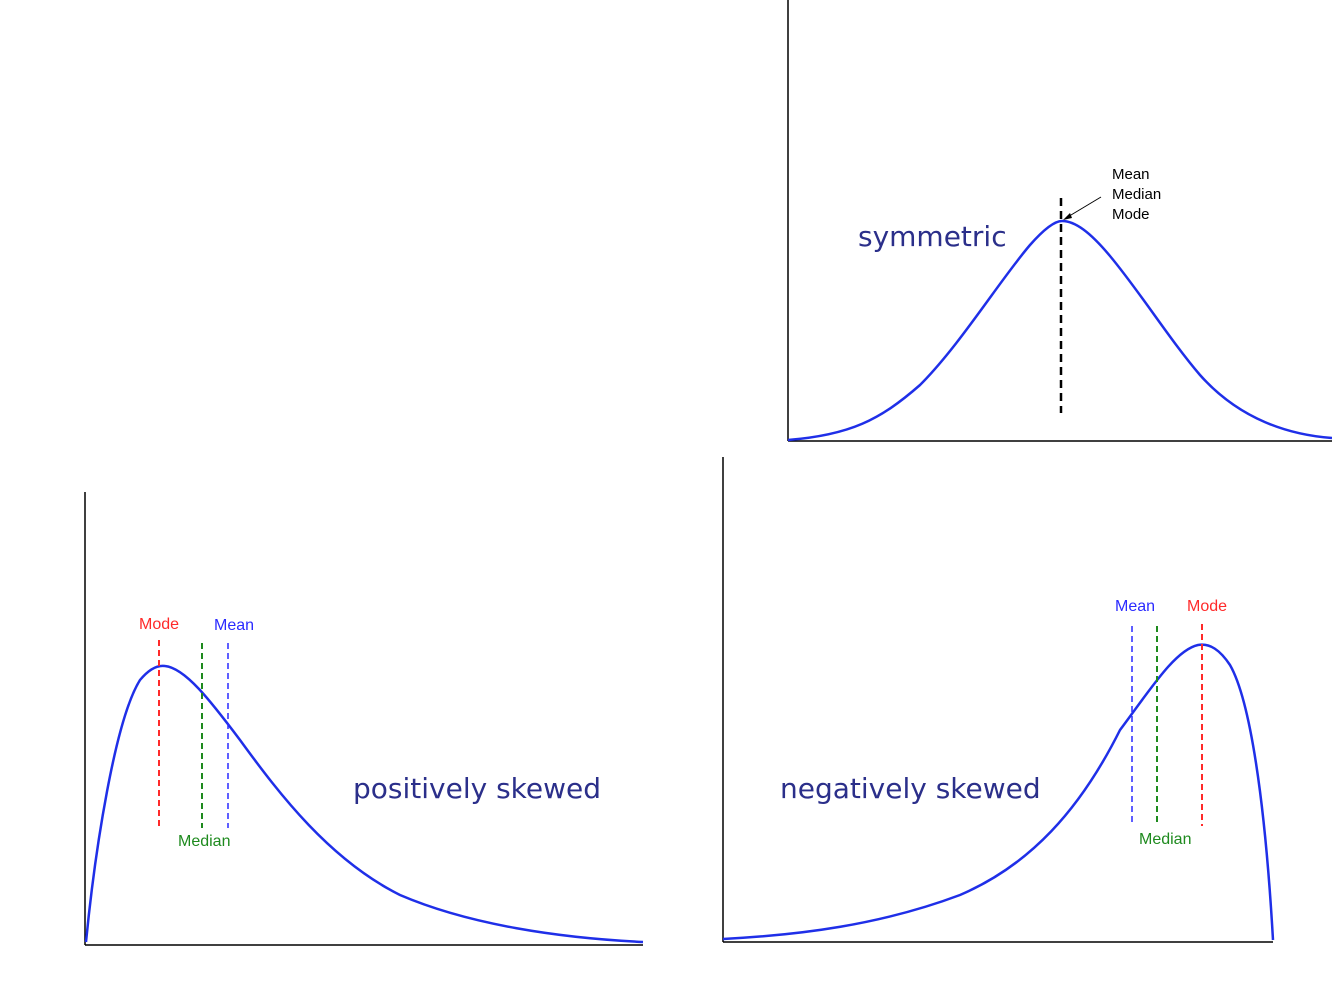 Image resolution: width=1332 pixels, height=997 pixels. What do you see at coordinates (1059, 330) in the screenshot?
I see `symmetric-curve` at bounding box center [1059, 330].